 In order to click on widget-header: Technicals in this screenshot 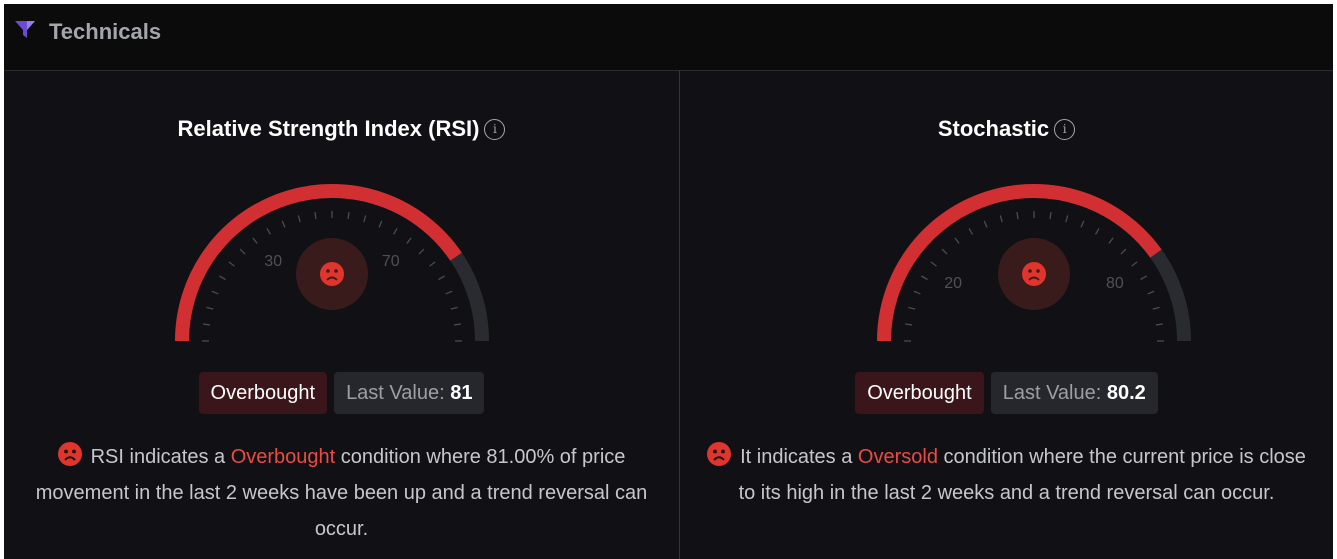, I will do `click(668, 37)`.